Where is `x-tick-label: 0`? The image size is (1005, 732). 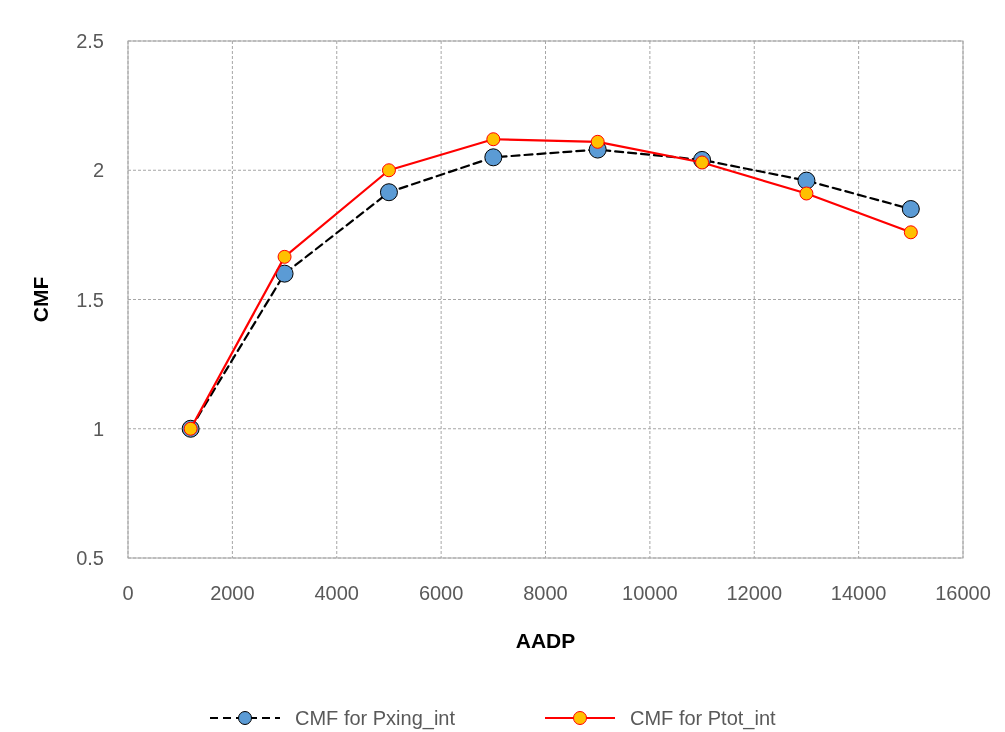
x-tick-label: 0 is located at coordinates (128, 593).